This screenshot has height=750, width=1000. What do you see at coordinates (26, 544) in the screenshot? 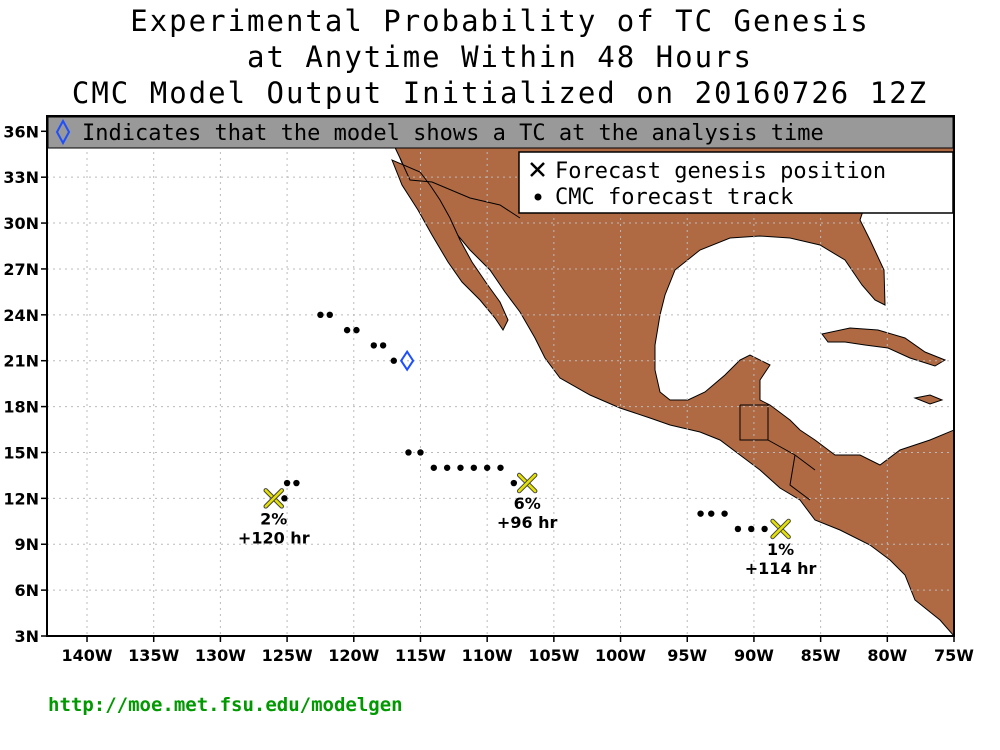
I see `lat-tick-label: 9N` at bounding box center [26, 544].